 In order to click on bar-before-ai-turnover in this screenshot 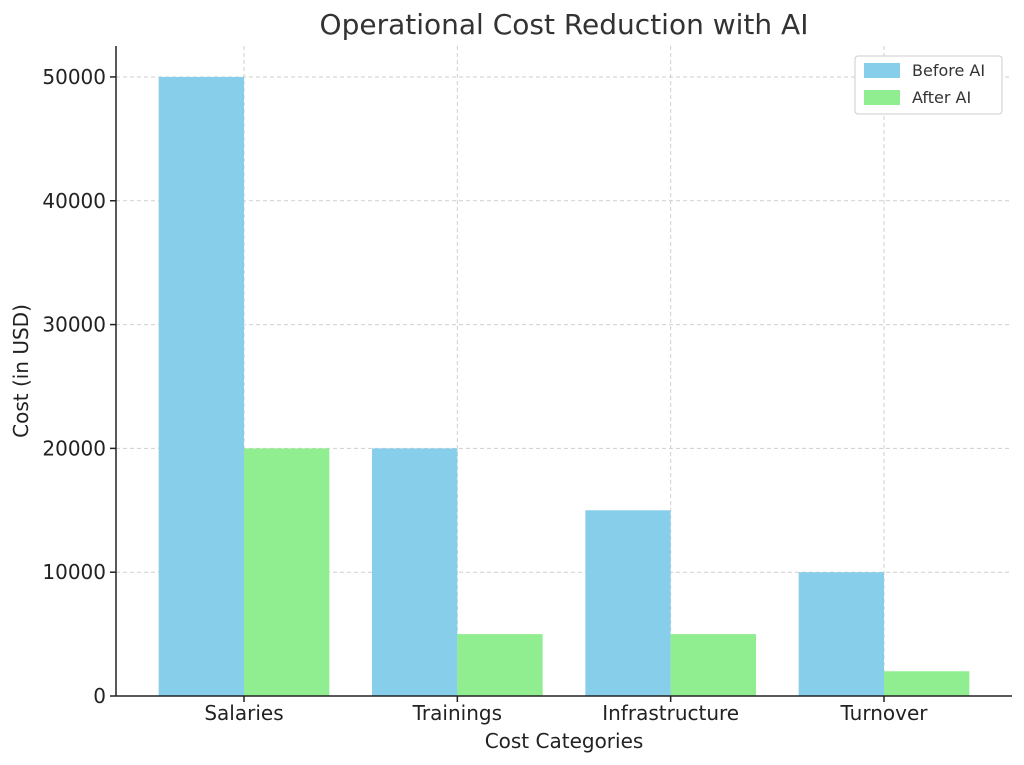, I will do `click(841, 634)`.